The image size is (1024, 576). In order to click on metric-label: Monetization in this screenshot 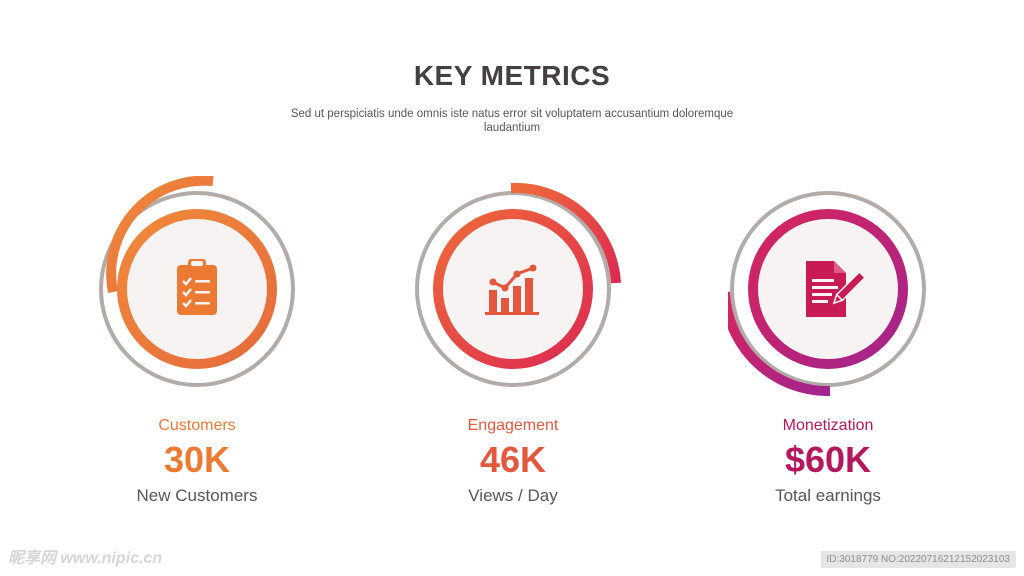, I will do `click(828, 425)`.